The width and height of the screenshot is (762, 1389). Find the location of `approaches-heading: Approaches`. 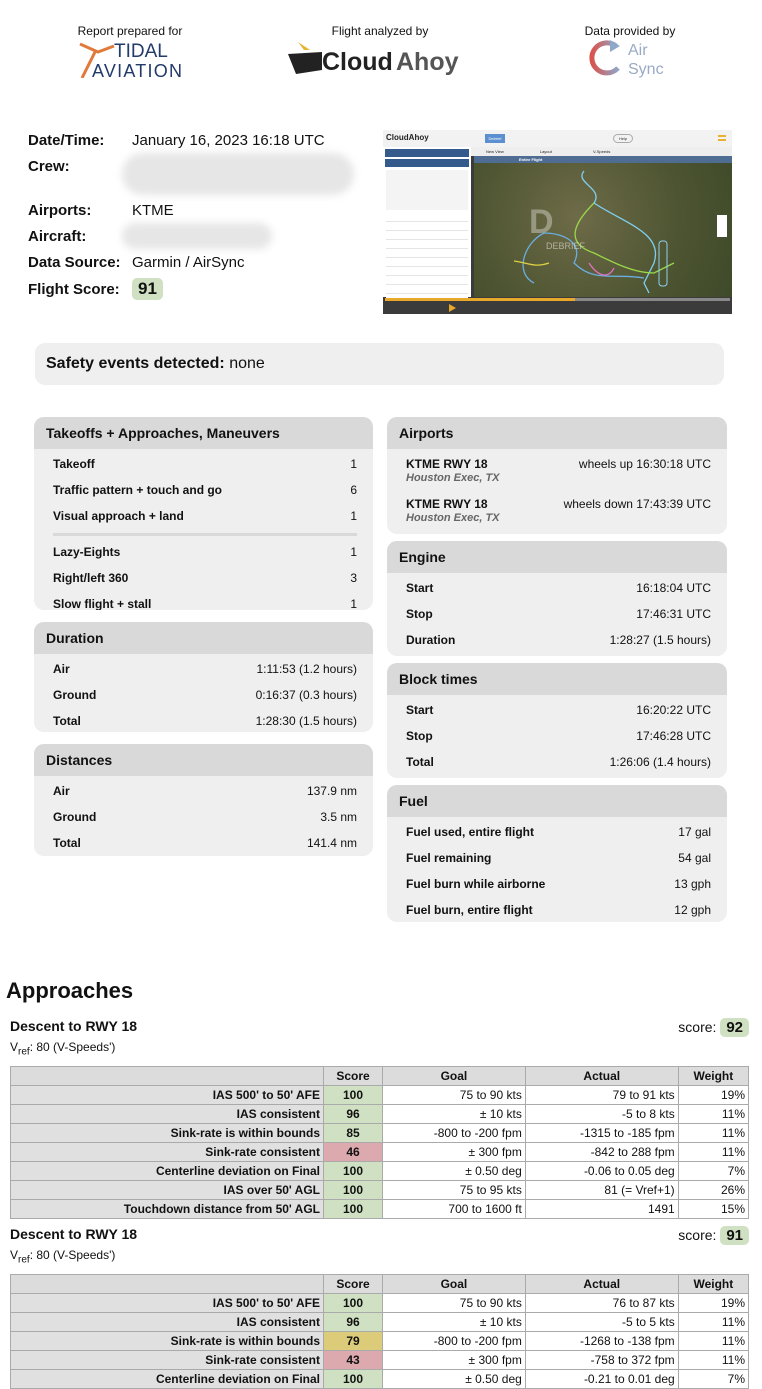

approaches-heading: Approaches is located at coordinates (70, 990).